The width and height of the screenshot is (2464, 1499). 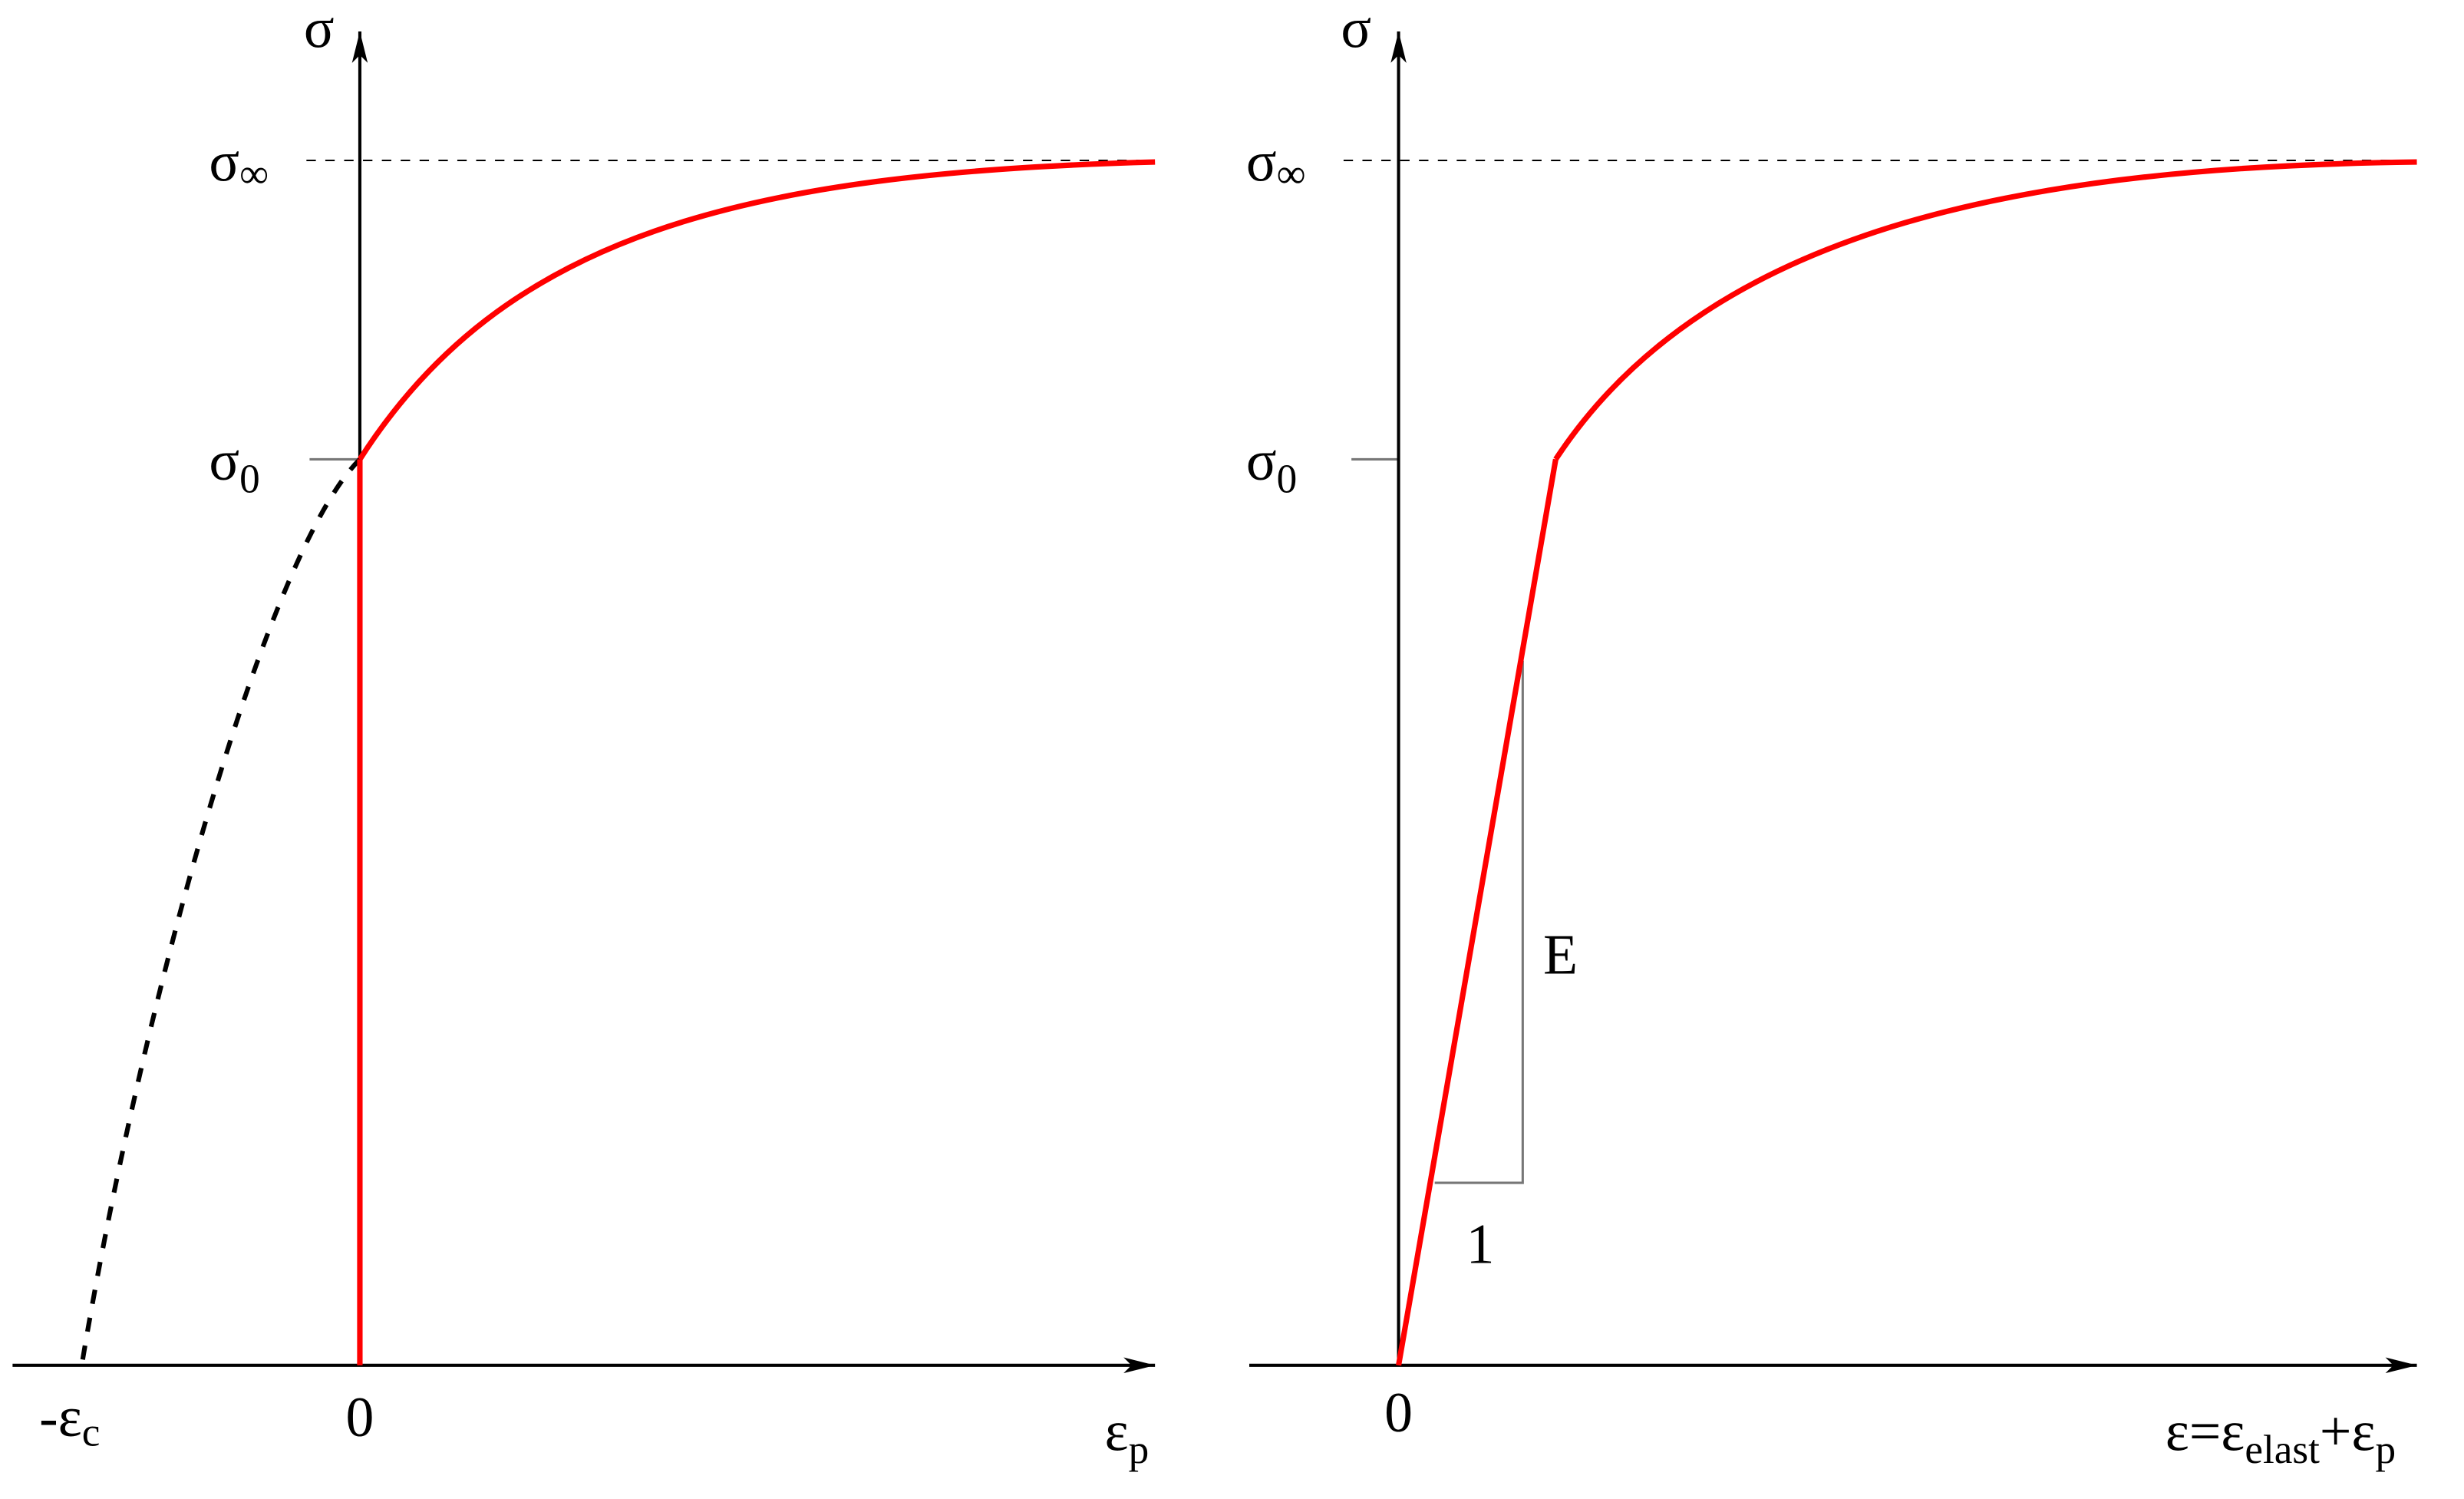 What do you see at coordinates (1117, 1430) in the screenshot?
I see `base: ε` at bounding box center [1117, 1430].